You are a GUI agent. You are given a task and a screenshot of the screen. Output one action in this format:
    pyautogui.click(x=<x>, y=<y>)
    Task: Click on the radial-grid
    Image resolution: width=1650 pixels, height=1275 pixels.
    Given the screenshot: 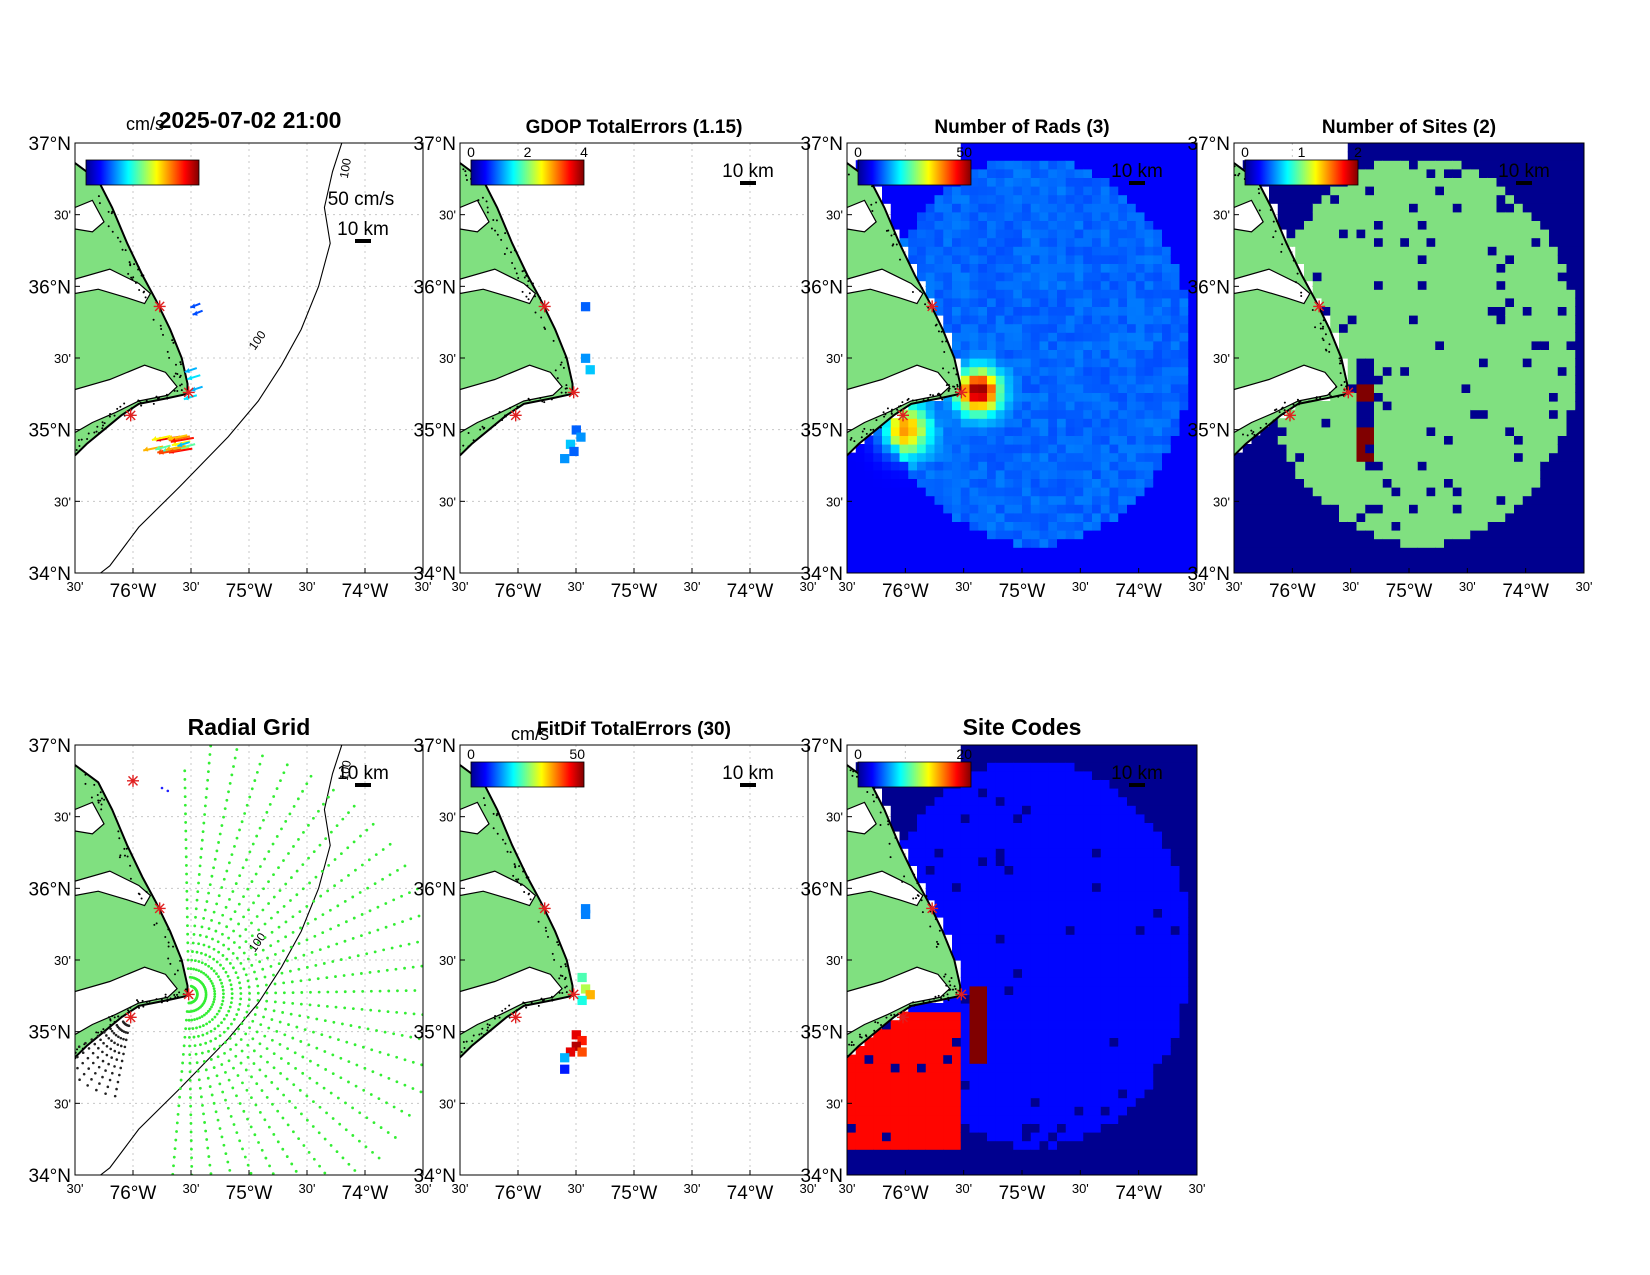 What is the action you would take?
    pyautogui.click(x=249, y=960)
    